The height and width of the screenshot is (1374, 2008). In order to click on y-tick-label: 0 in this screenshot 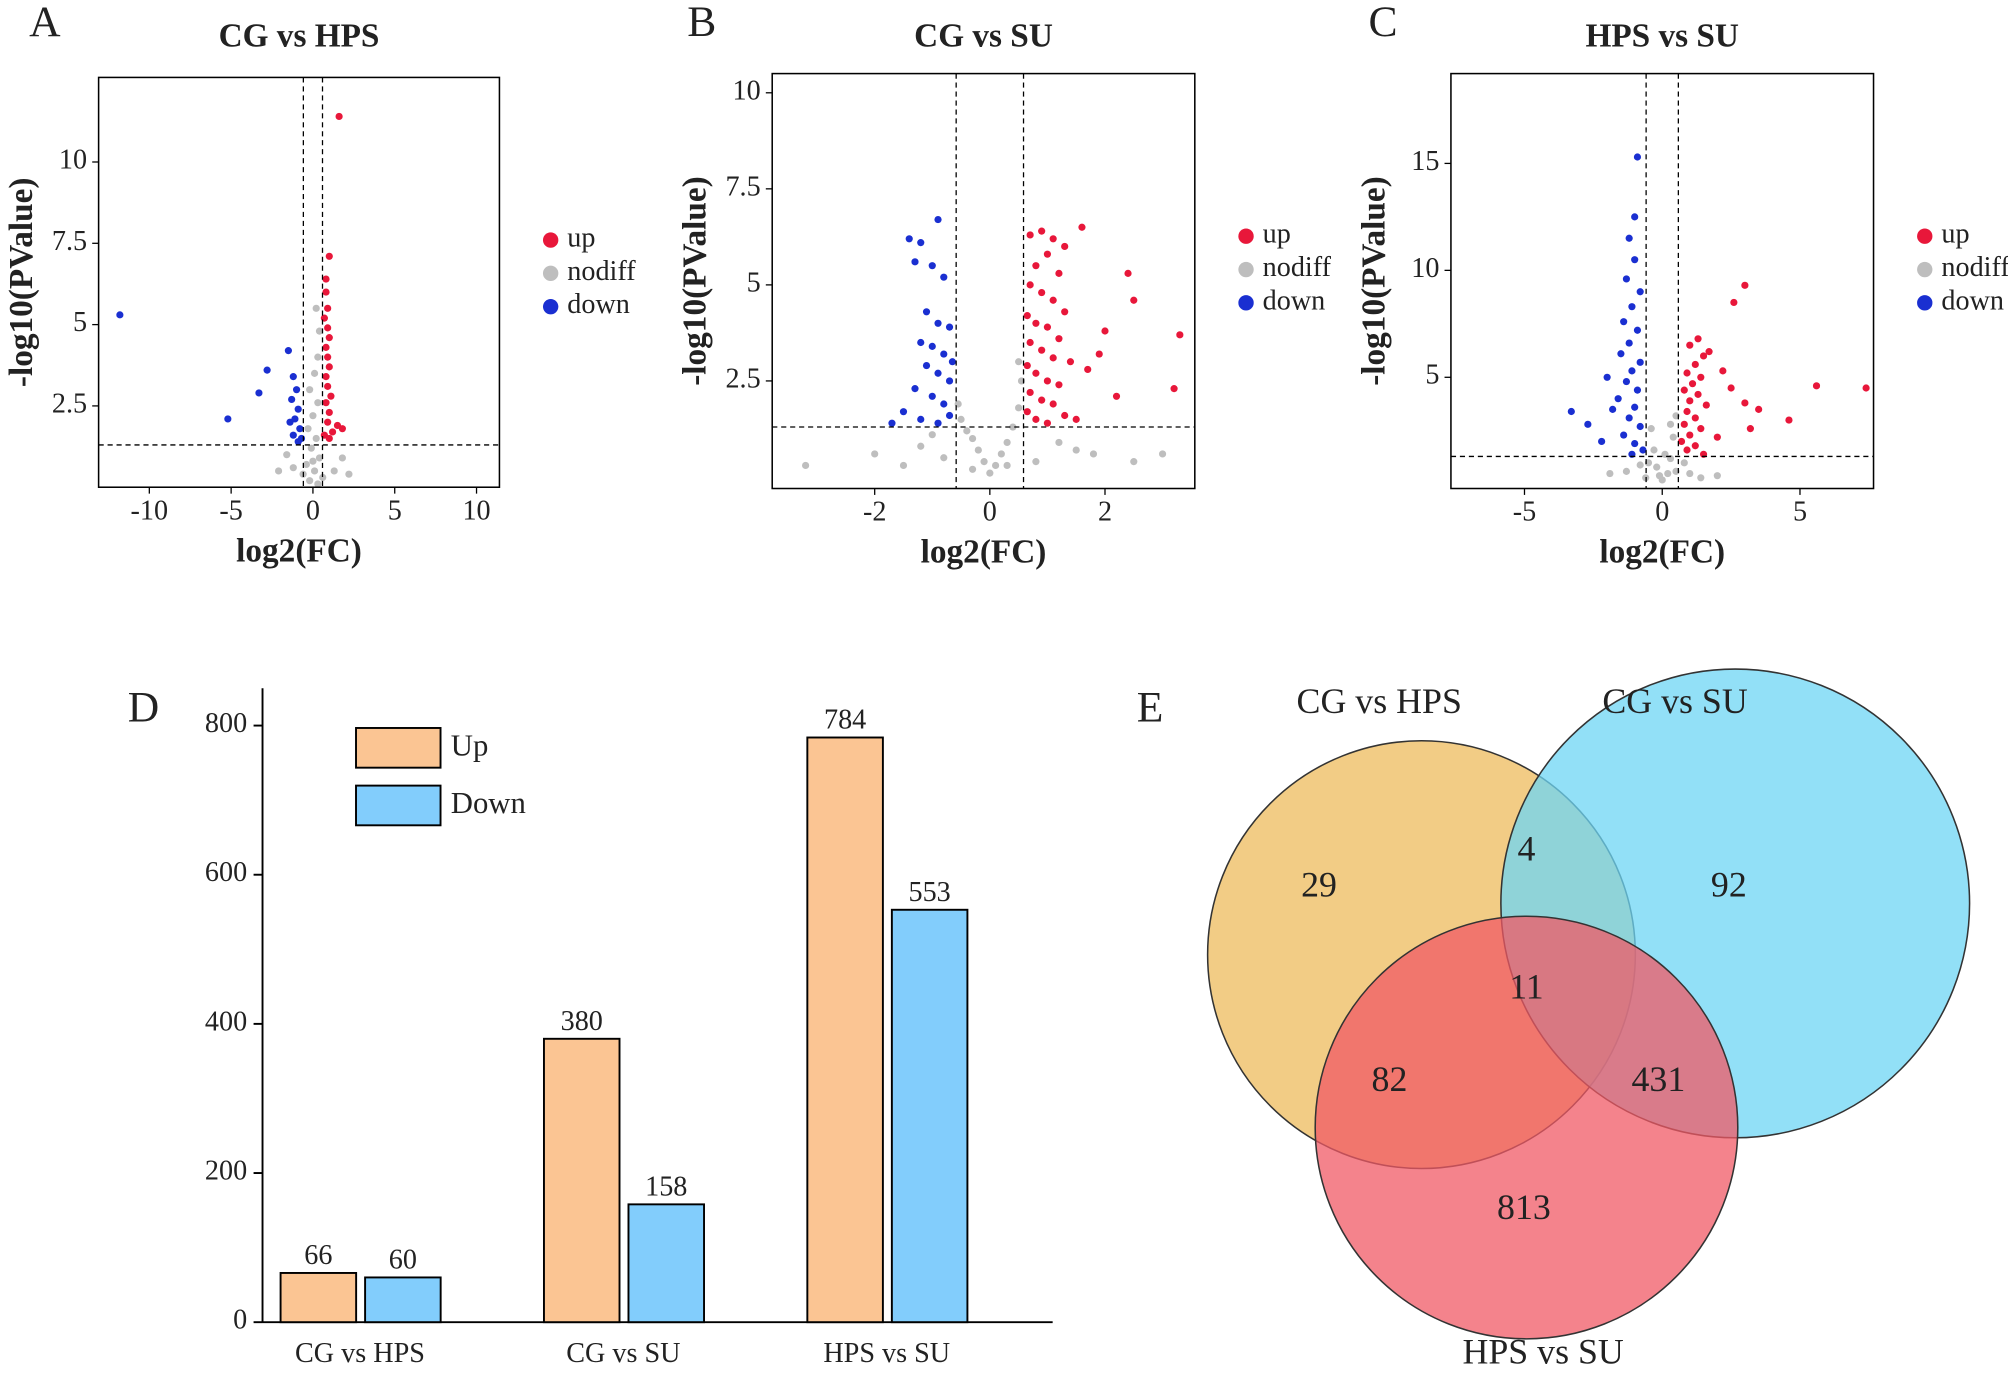, I will do `click(240, 1320)`.